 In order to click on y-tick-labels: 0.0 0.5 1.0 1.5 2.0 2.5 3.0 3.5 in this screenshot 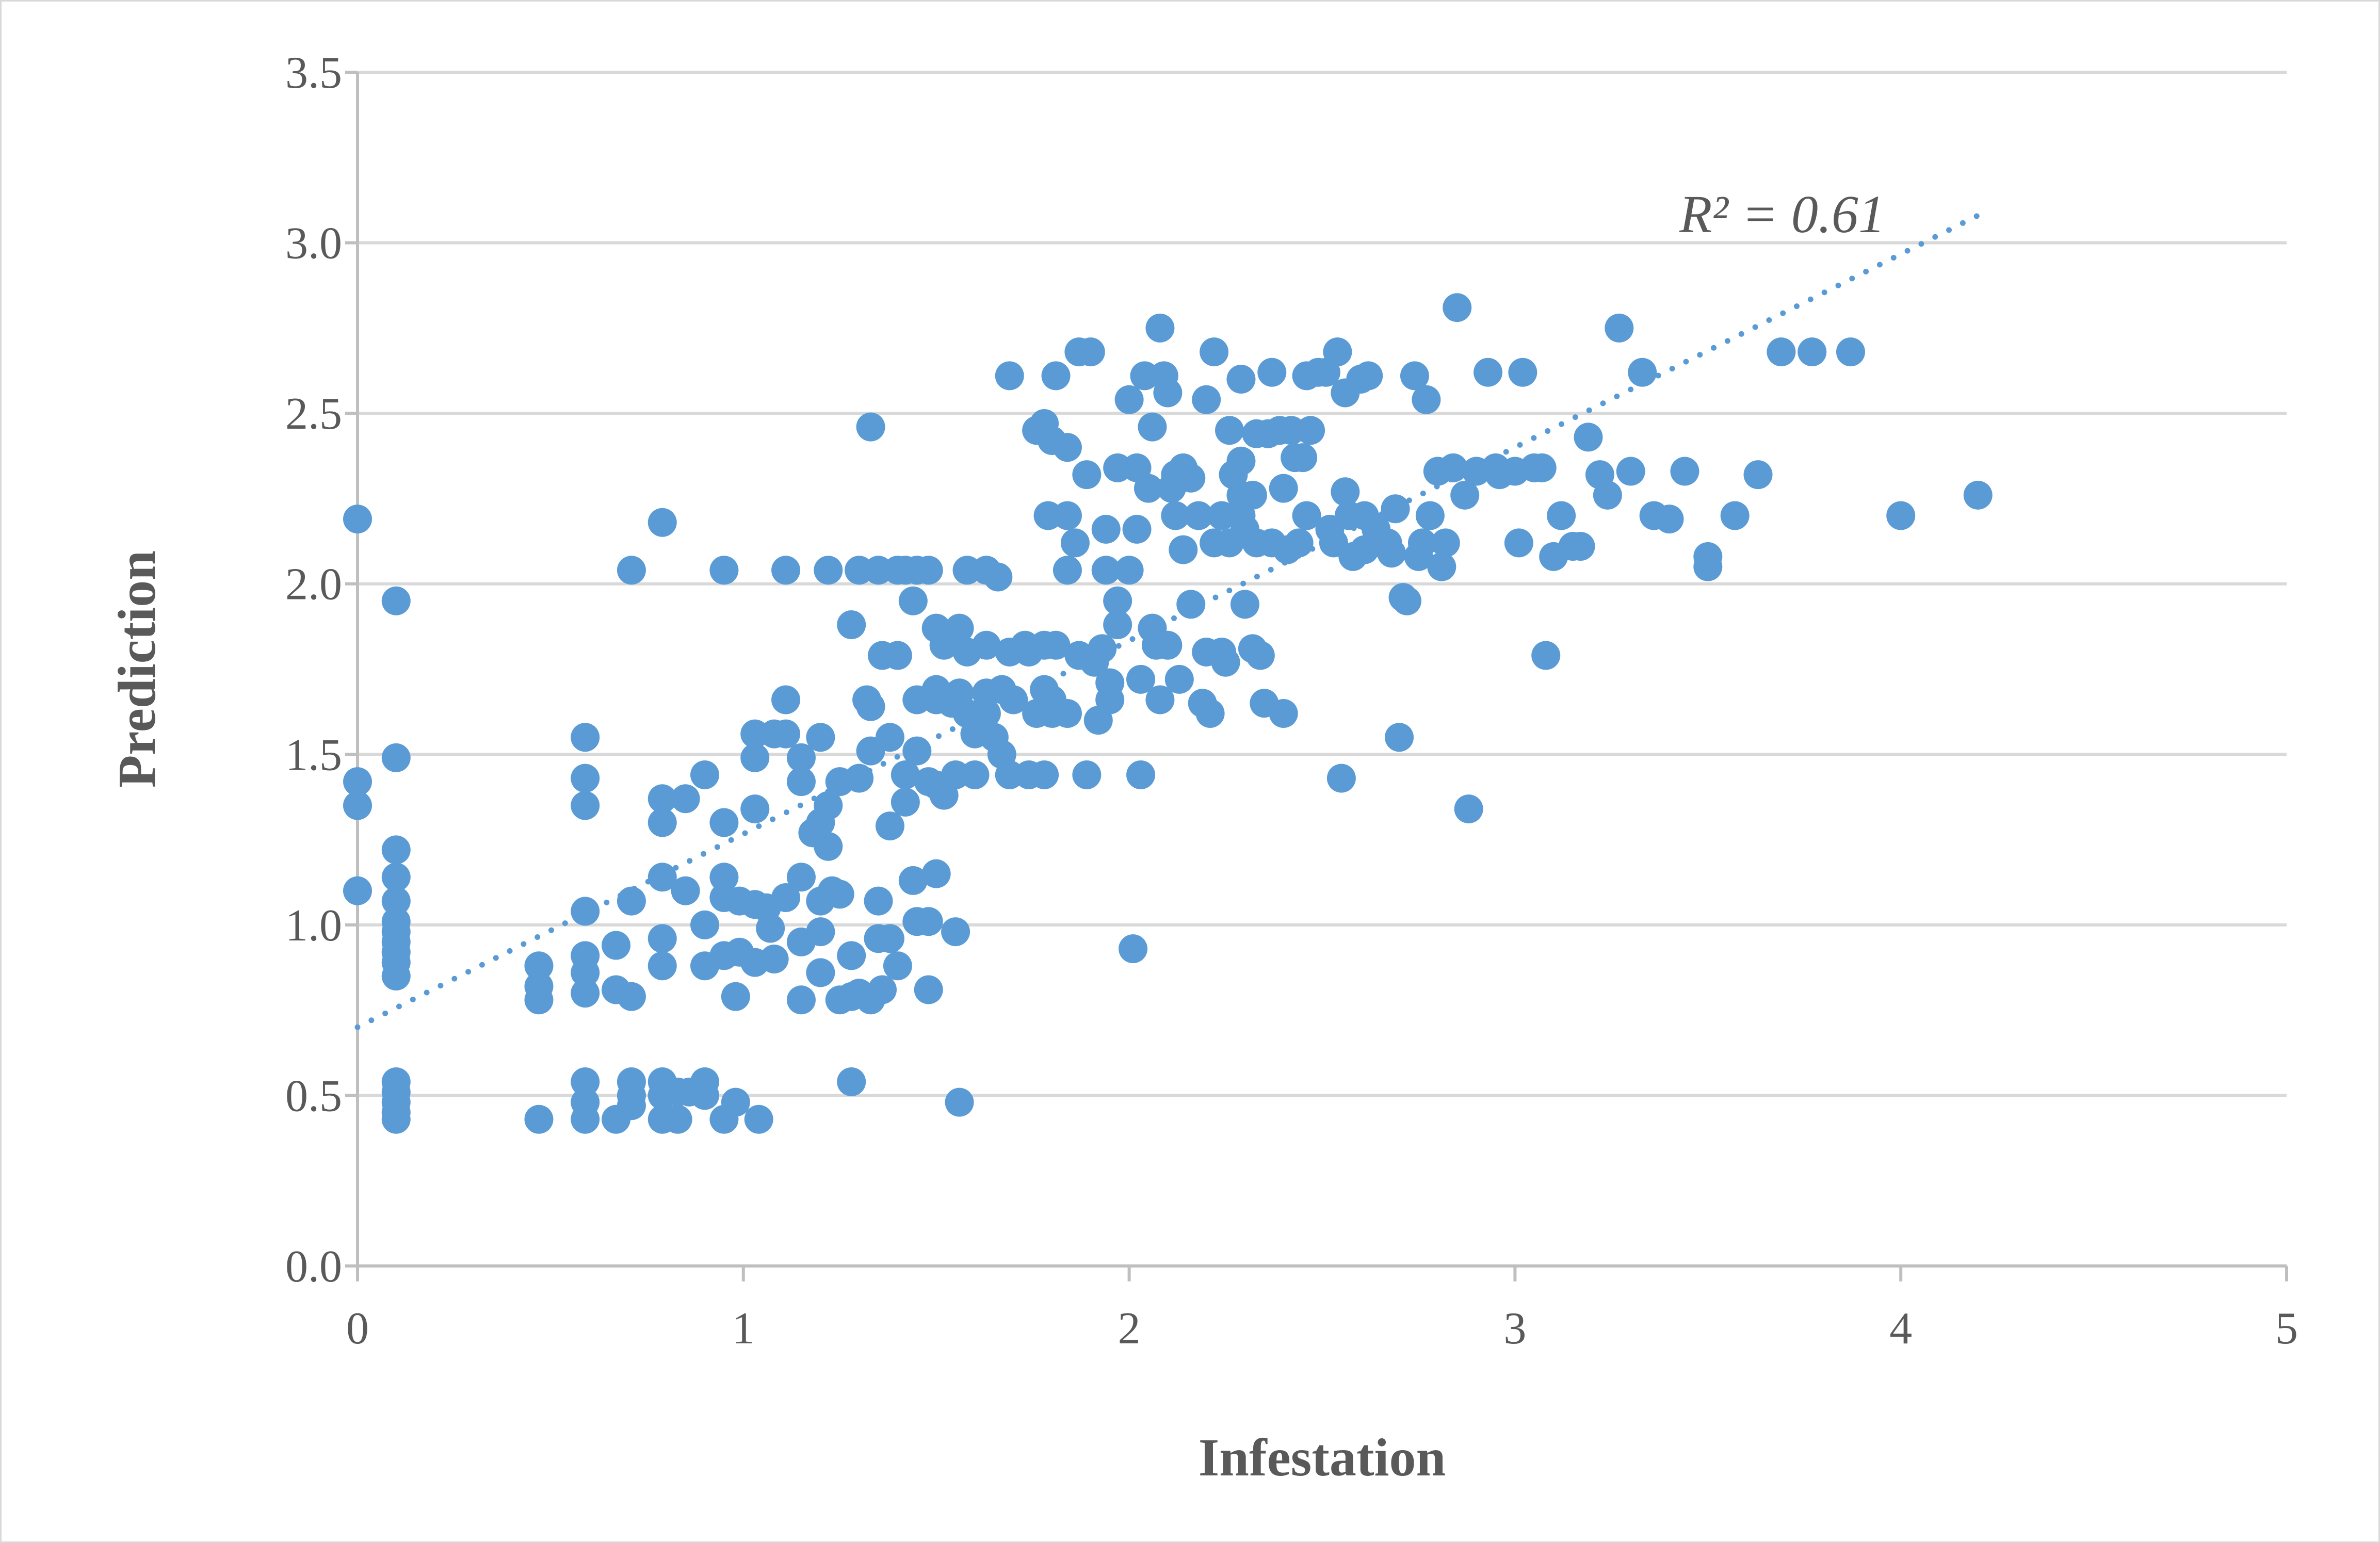, I will do `click(313, 670)`.